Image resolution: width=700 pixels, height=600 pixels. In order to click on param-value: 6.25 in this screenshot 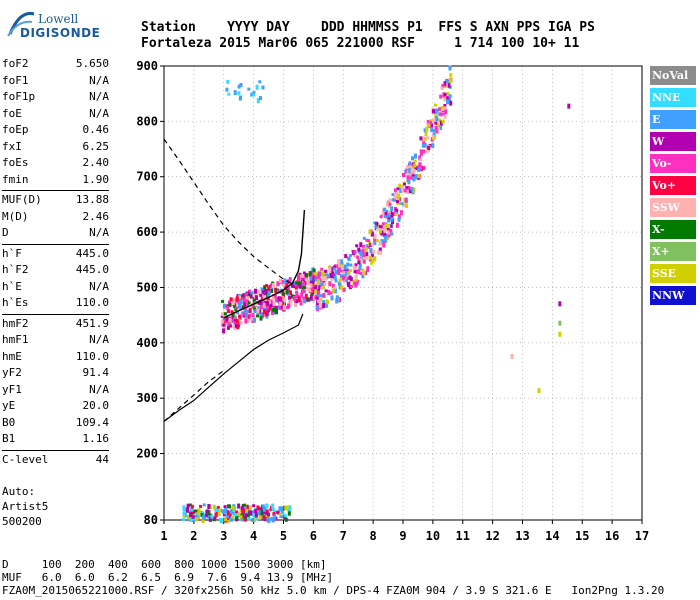, I will do `click(96, 146)`.